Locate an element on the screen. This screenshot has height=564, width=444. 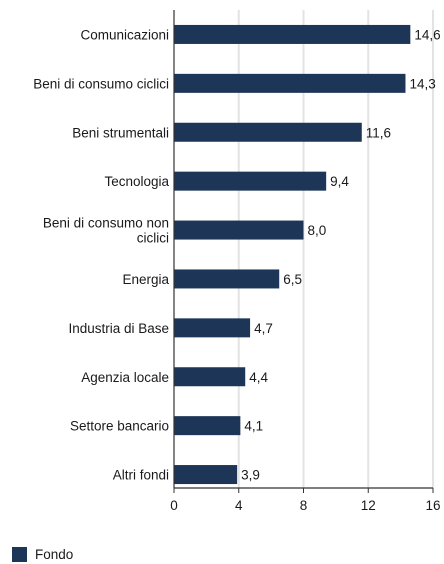
x-tick-label: 12 is located at coordinates (368, 505).